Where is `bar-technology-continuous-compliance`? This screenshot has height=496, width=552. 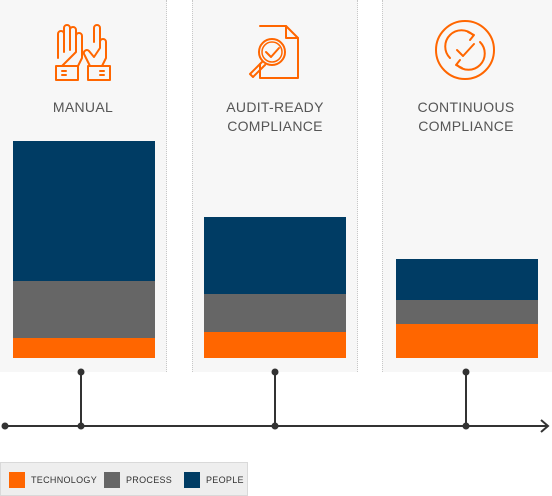
bar-technology-continuous-compliance is located at coordinates (467, 341).